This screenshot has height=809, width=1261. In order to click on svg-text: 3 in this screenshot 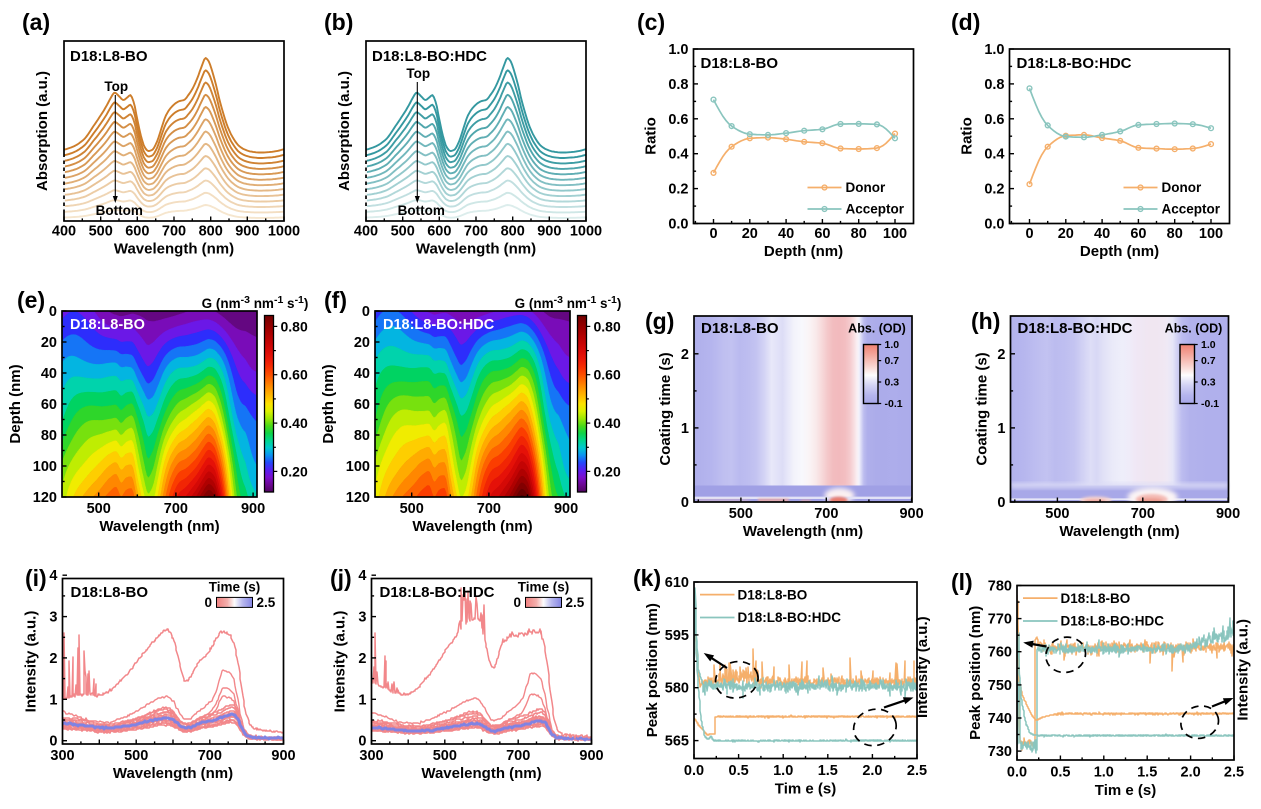, I will do `click(53, 618)`.